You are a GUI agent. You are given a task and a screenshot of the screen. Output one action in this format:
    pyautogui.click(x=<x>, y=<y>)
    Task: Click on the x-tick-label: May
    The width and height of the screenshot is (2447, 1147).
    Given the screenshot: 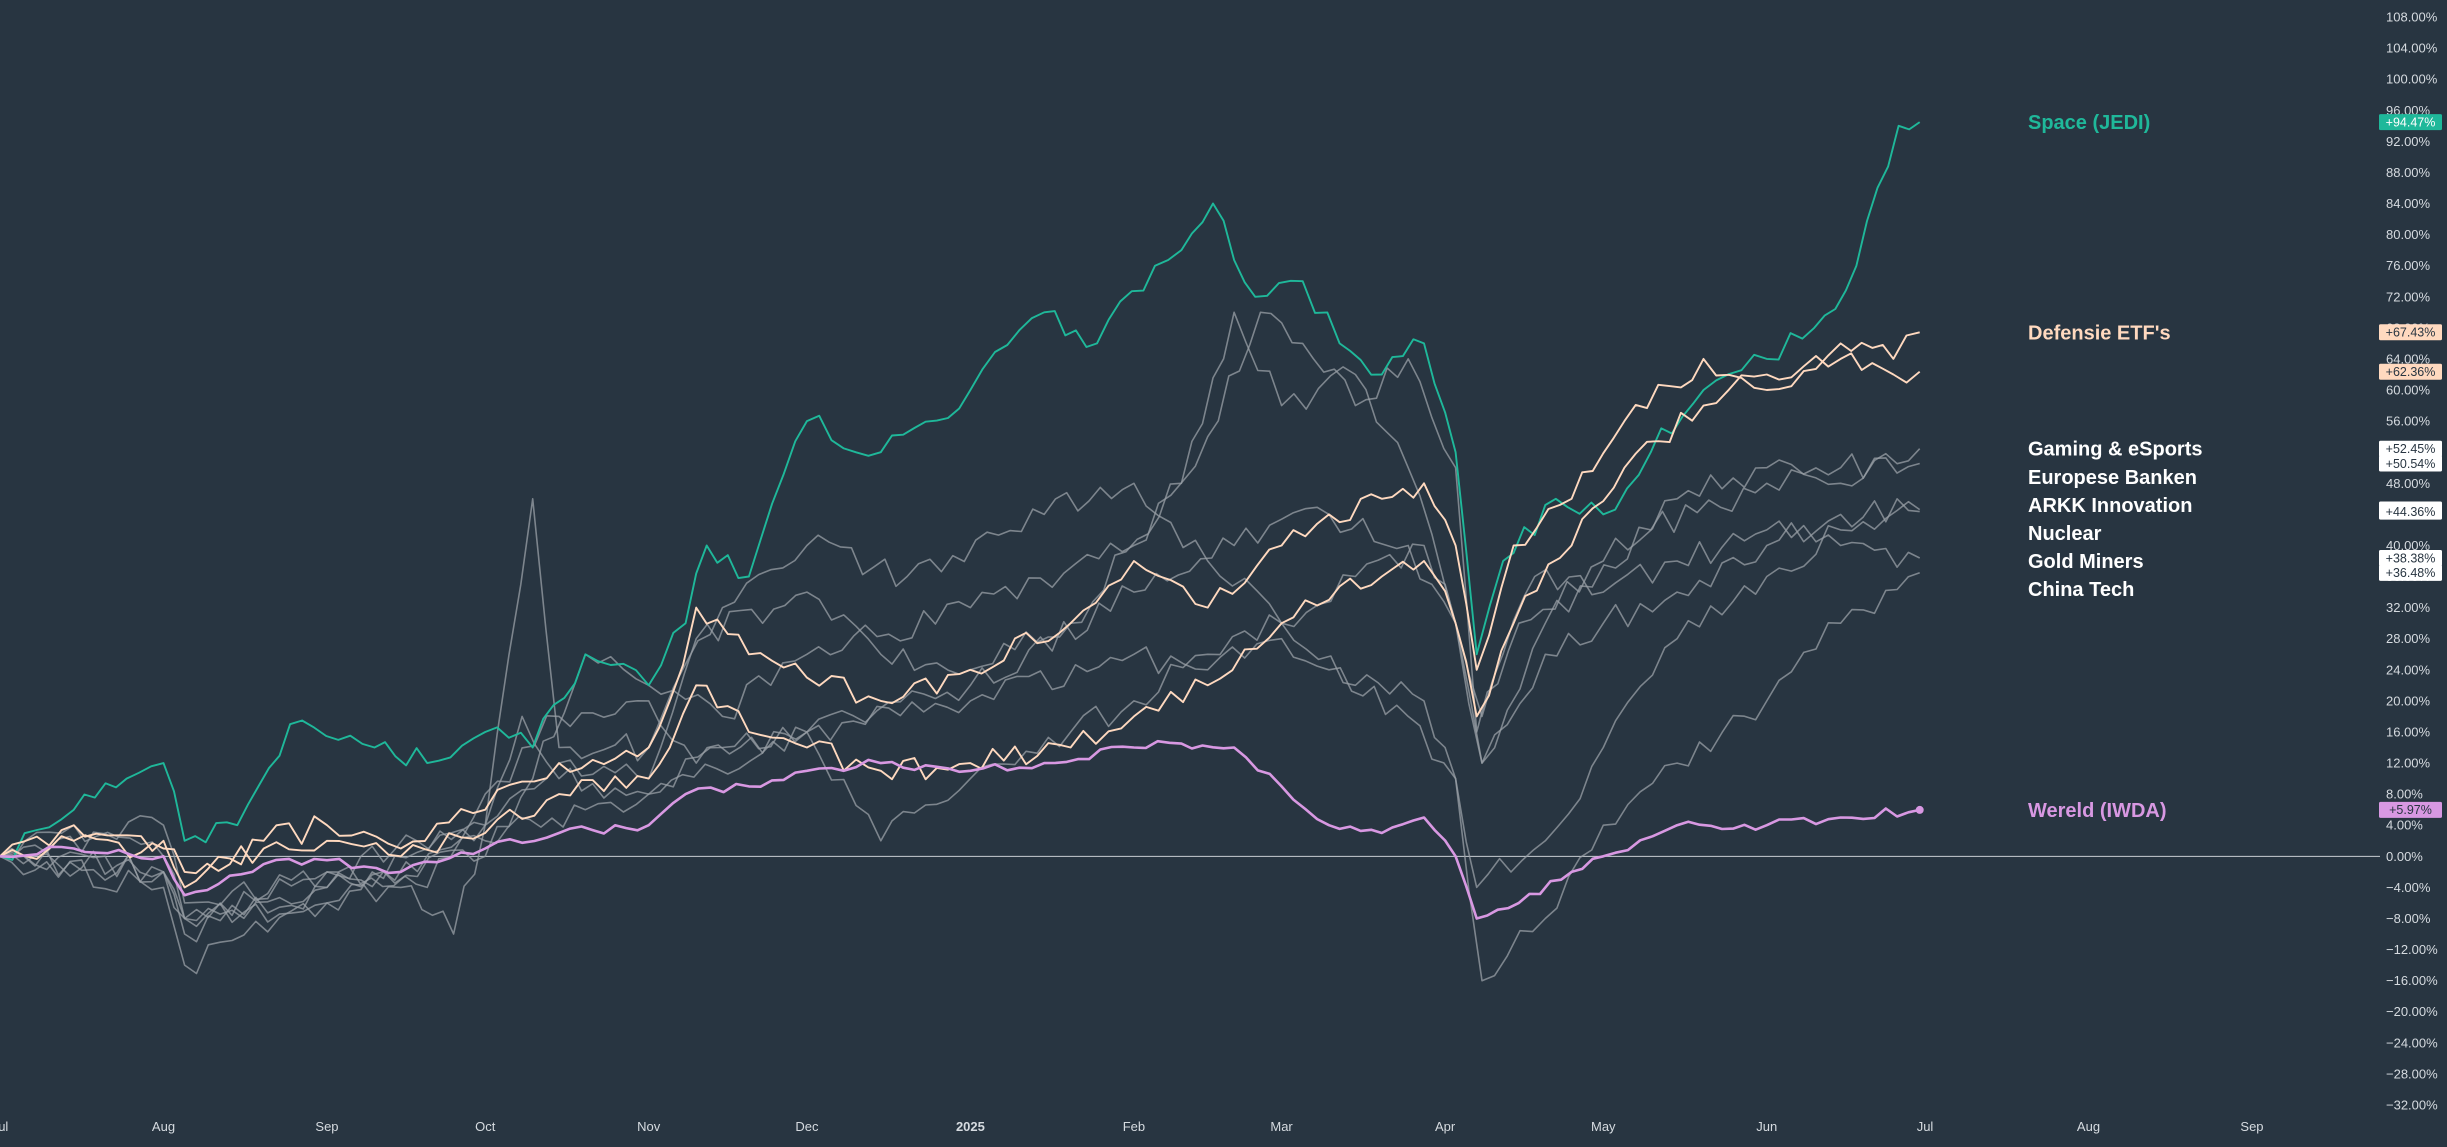 What is the action you would take?
    pyautogui.click(x=1603, y=1126)
    